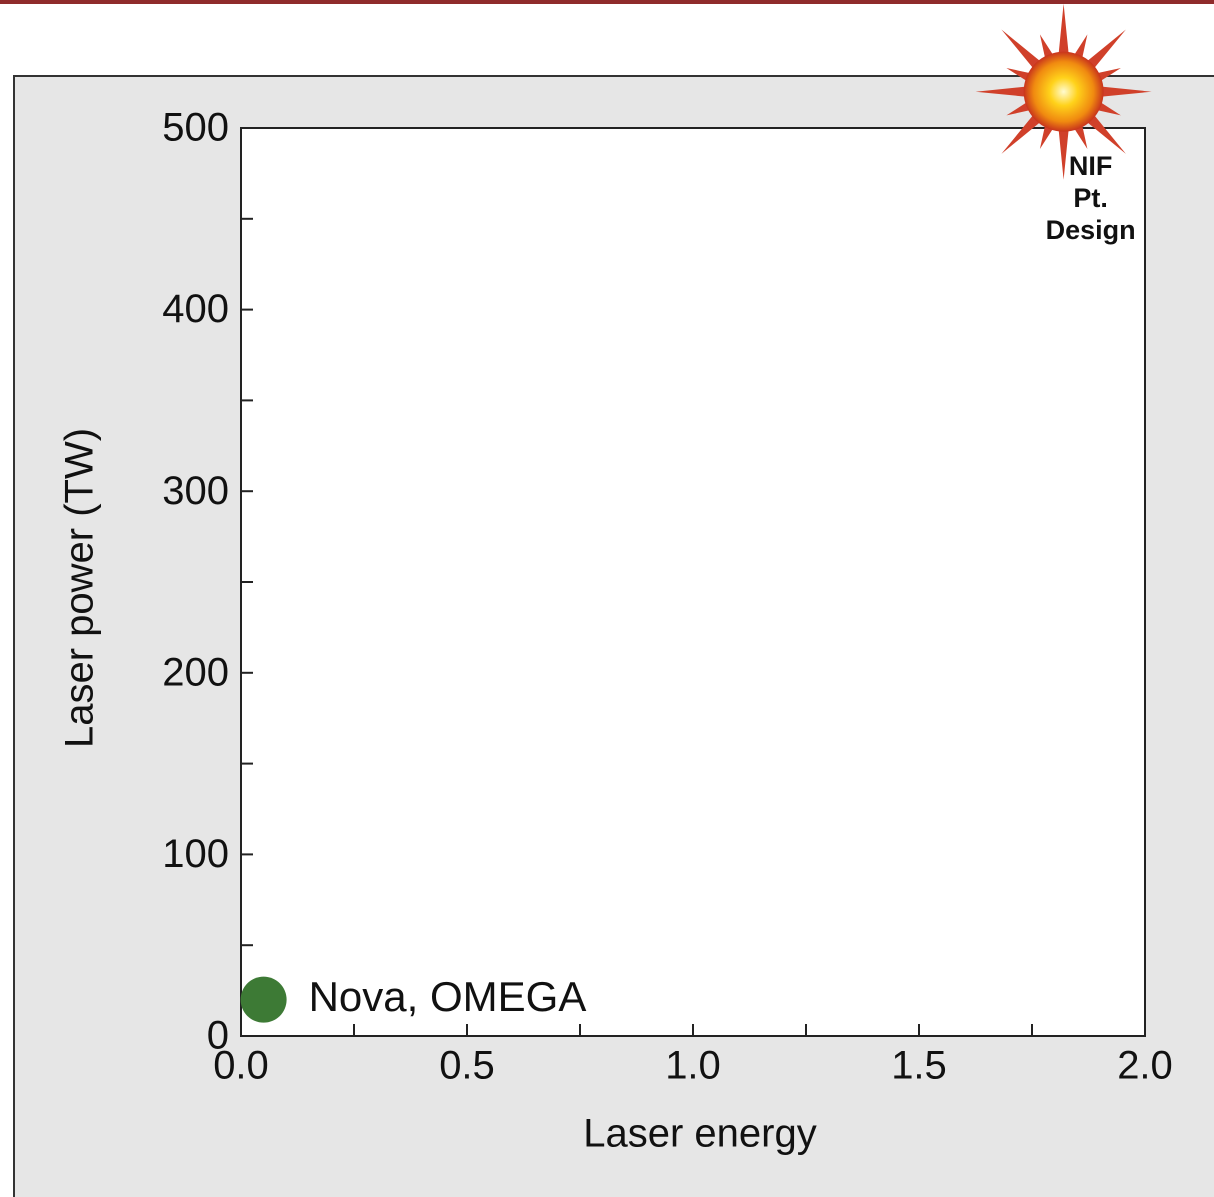 This screenshot has width=1214, height=1197. What do you see at coordinates (1090, 198) in the screenshot?
I see `point-label: Pt.` at bounding box center [1090, 198].